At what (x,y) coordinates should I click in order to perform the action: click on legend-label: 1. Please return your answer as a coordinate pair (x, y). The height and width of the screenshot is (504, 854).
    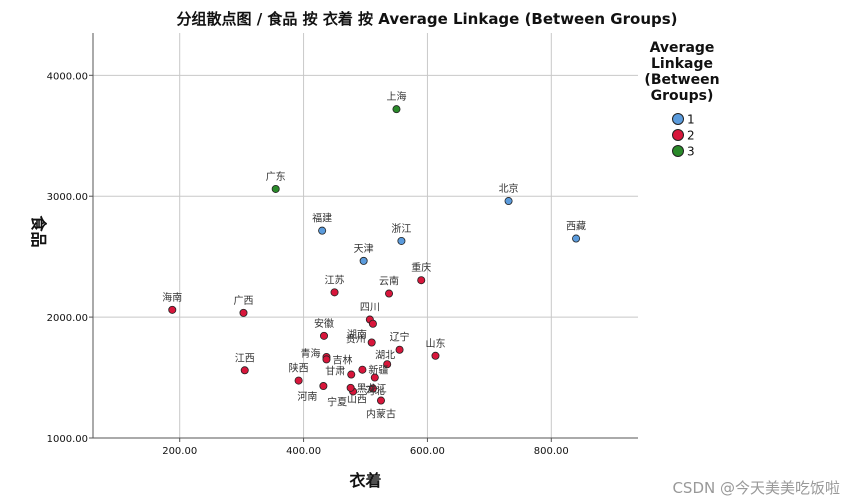
    Looking at the image, I should click on (691, 120).